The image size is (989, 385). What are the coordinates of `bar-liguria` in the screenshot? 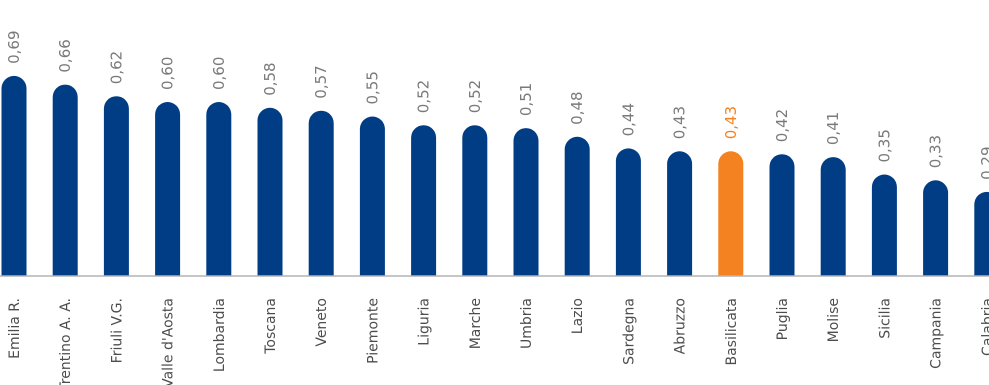 It's located at (424, 200).